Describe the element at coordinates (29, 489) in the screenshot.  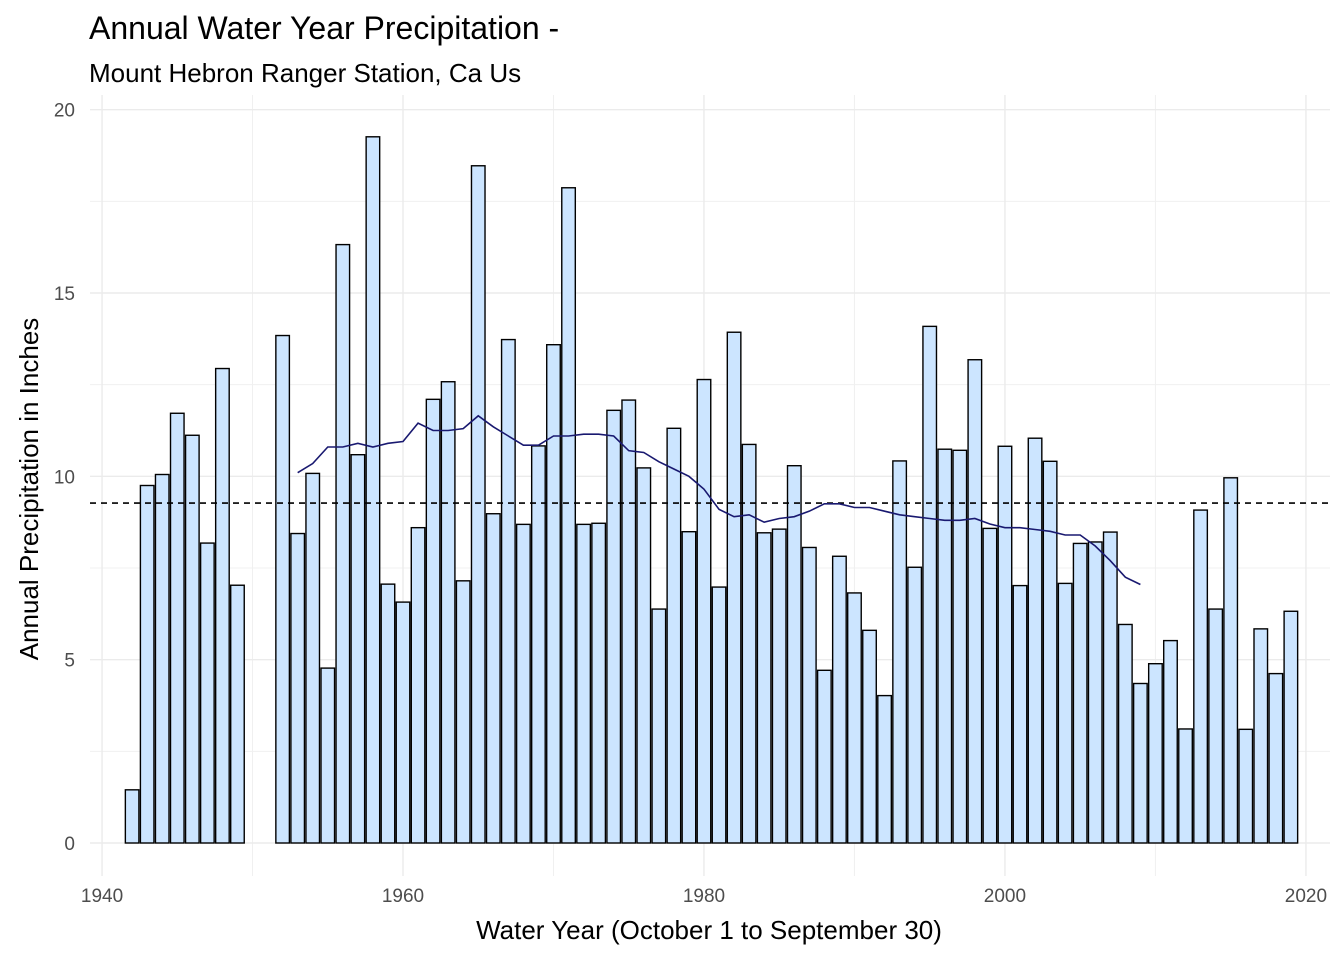
I see `y-axis-title: Annual Precipitation in Inches` at that location.